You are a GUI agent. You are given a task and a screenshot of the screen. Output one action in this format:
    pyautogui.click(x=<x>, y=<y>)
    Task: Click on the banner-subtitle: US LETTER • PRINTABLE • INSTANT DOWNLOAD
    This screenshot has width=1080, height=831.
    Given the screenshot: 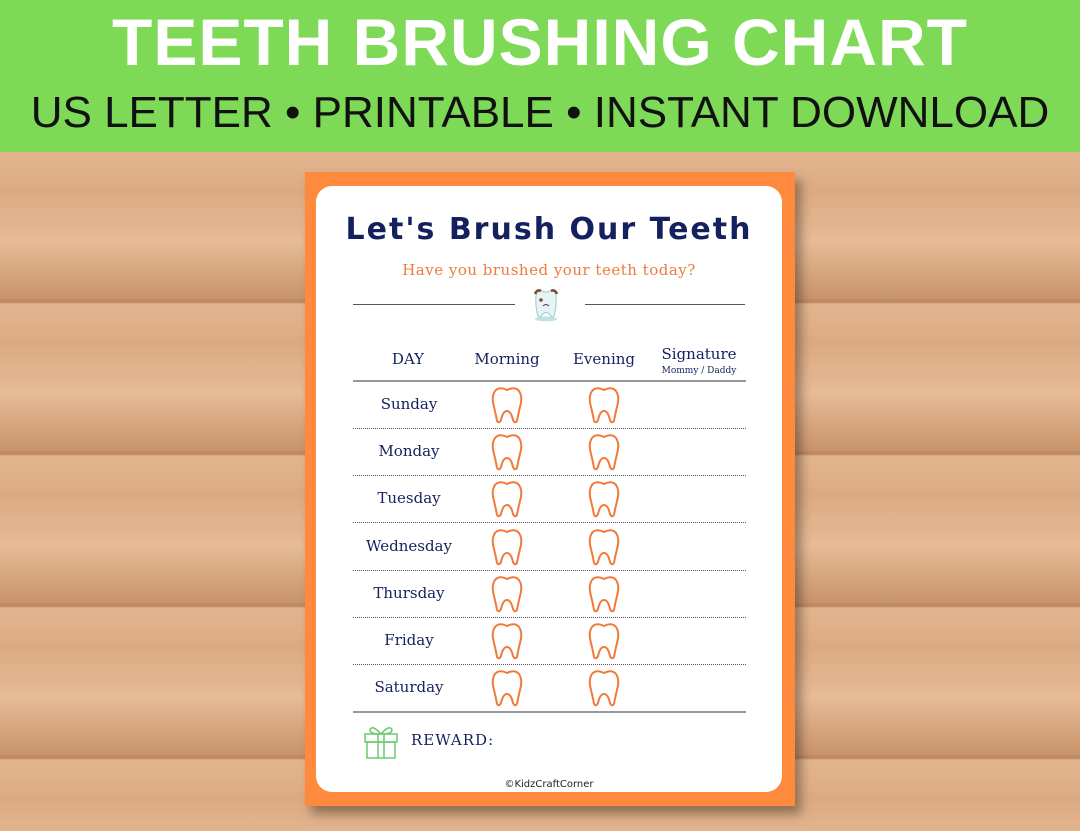 What is the action you would take?
    pyautogui.click(x=540, y=112)
    